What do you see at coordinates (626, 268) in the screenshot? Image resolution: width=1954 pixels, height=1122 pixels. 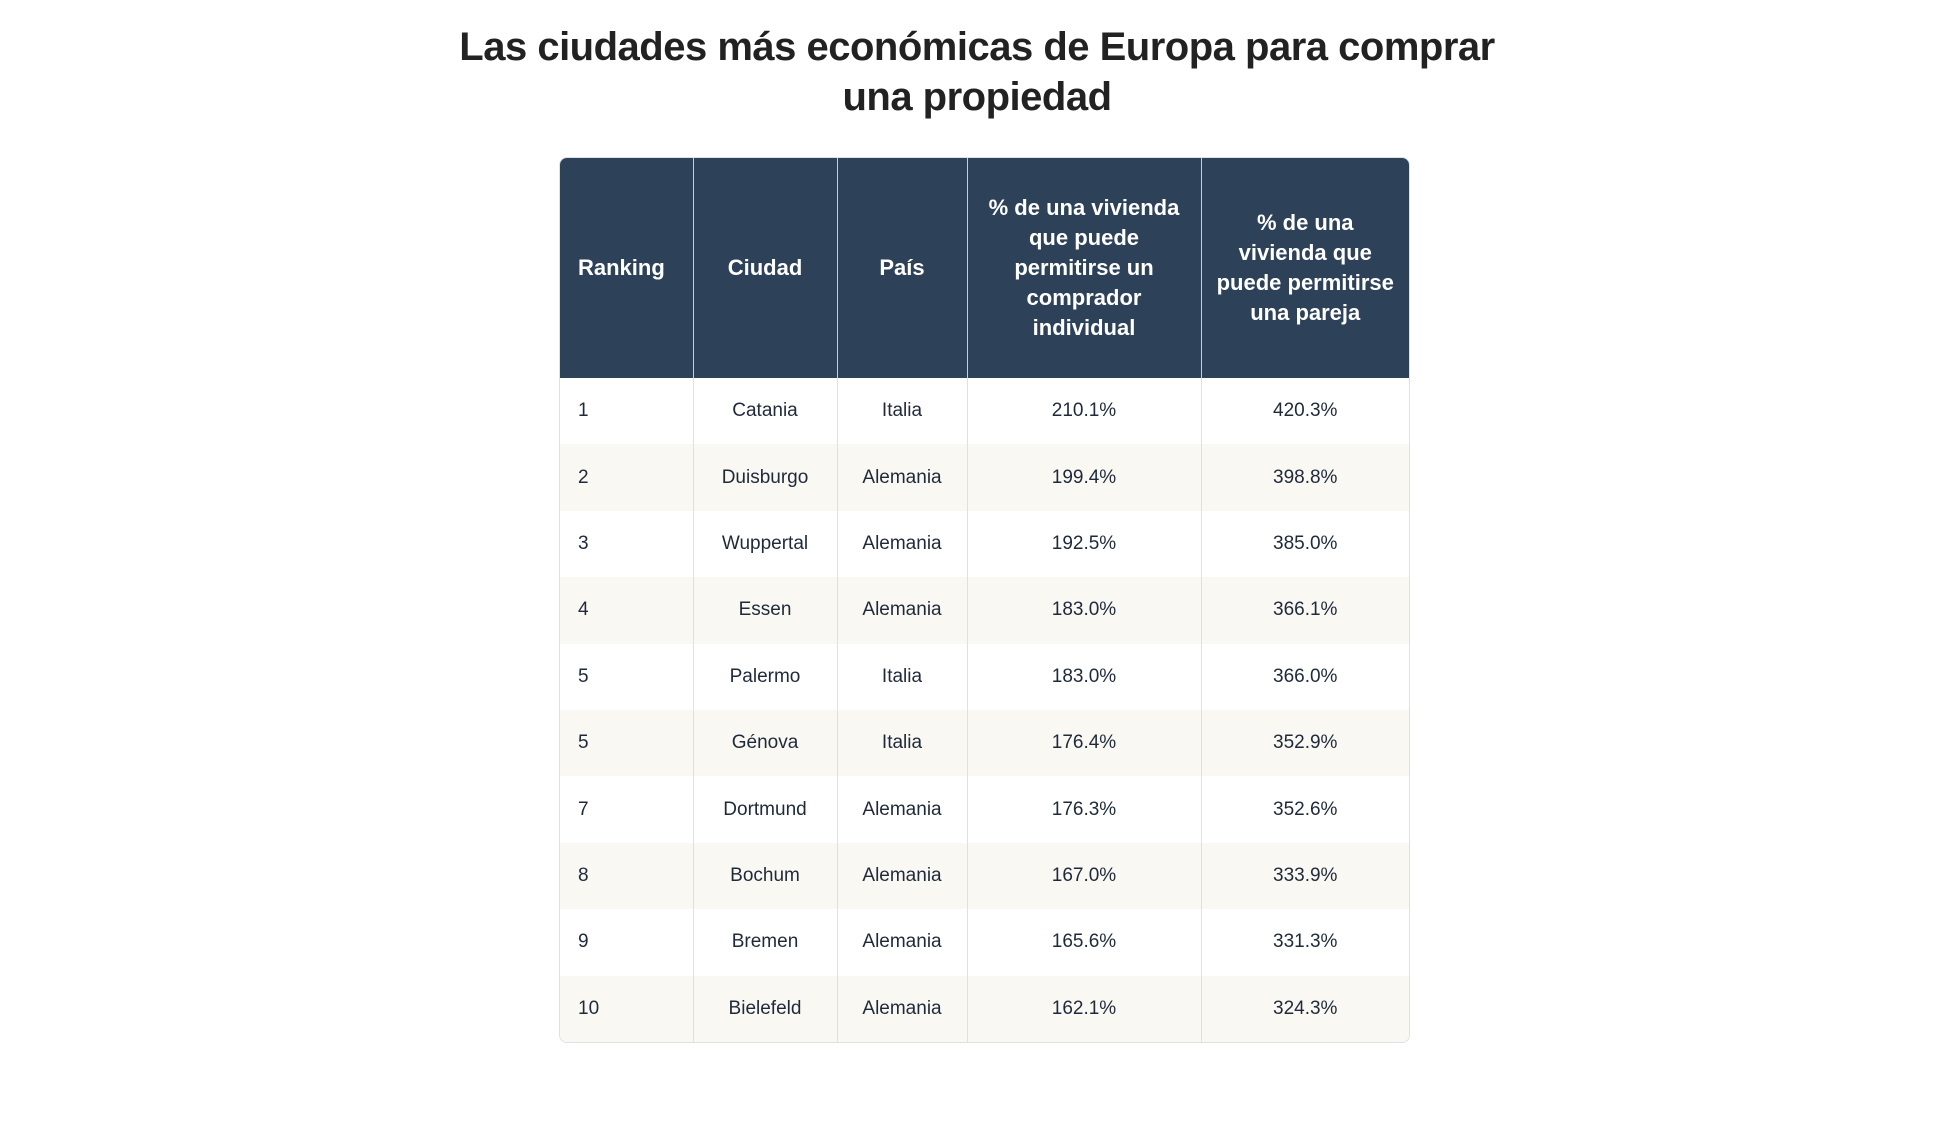 I see `column-header-ranking: Ranking` at bounding box center [626, 268].